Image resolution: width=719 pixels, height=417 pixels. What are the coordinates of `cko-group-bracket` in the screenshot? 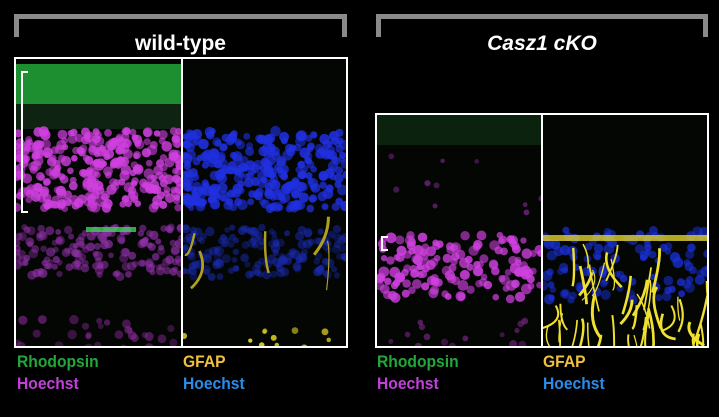 It's located at (542, 25).